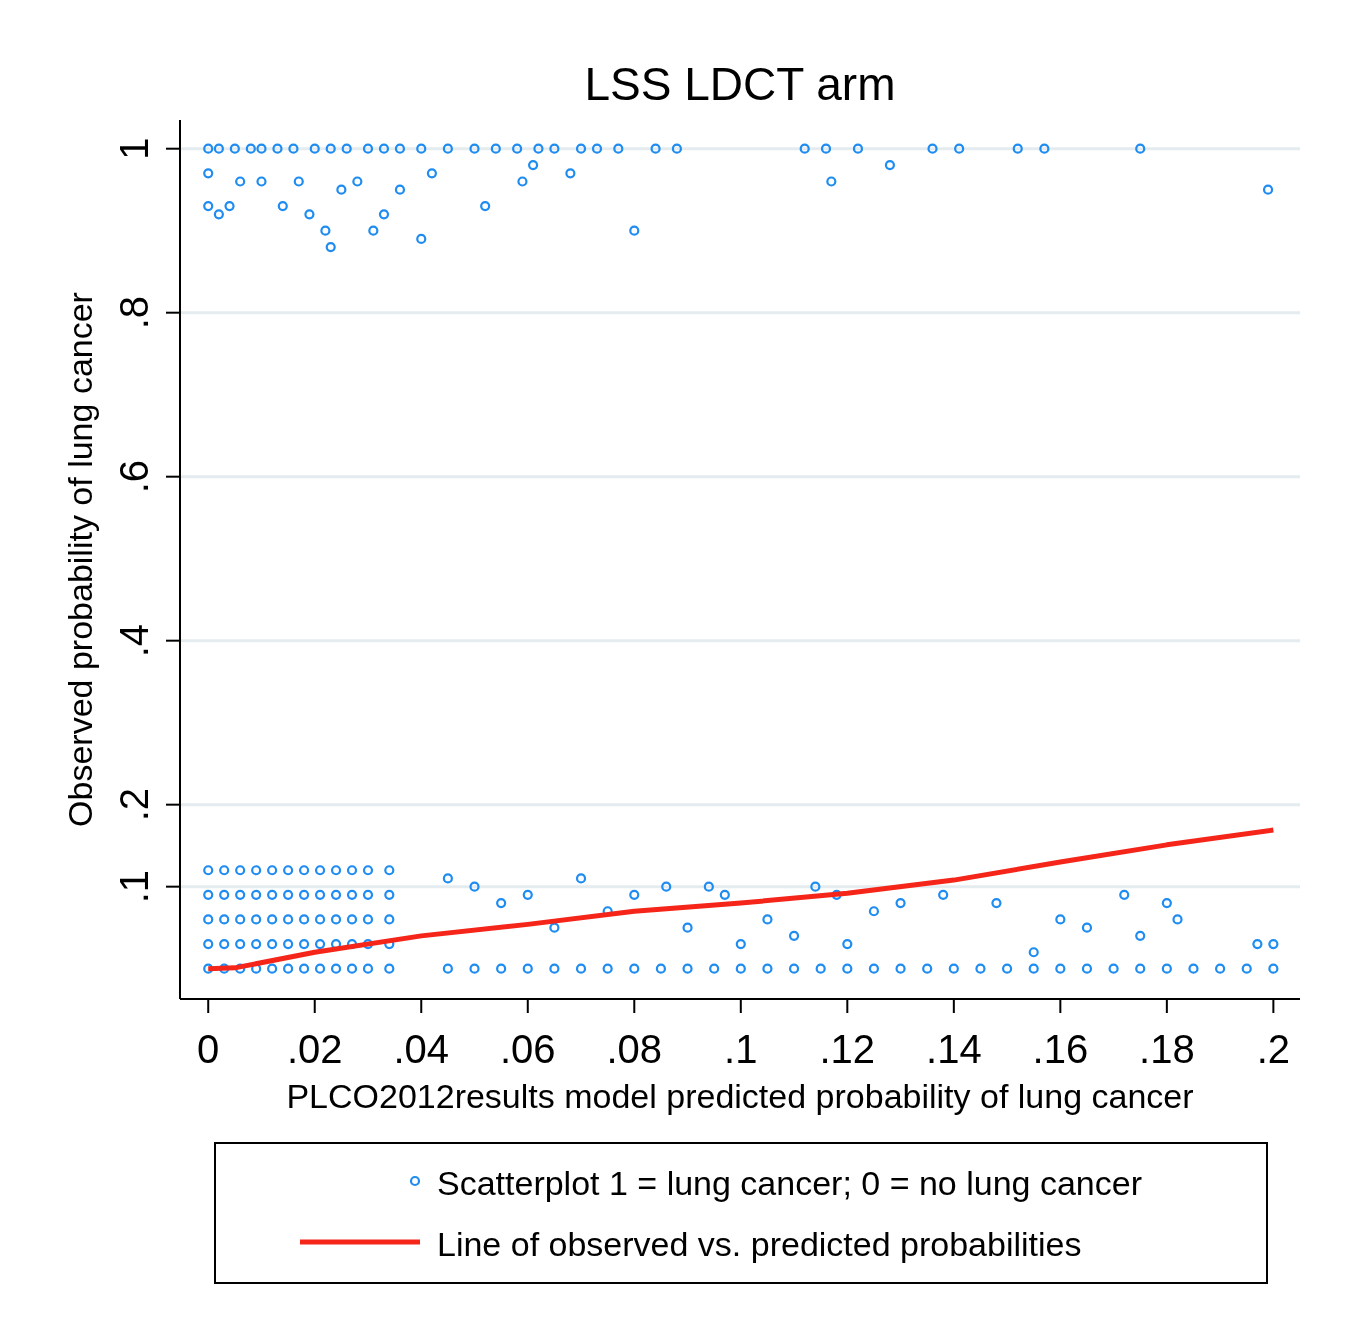 This screenshot has height=1342, width=1351. Describe the element at coordinates (134, 313) in the screenshot. I see `y-tick-label: .8` at that location.